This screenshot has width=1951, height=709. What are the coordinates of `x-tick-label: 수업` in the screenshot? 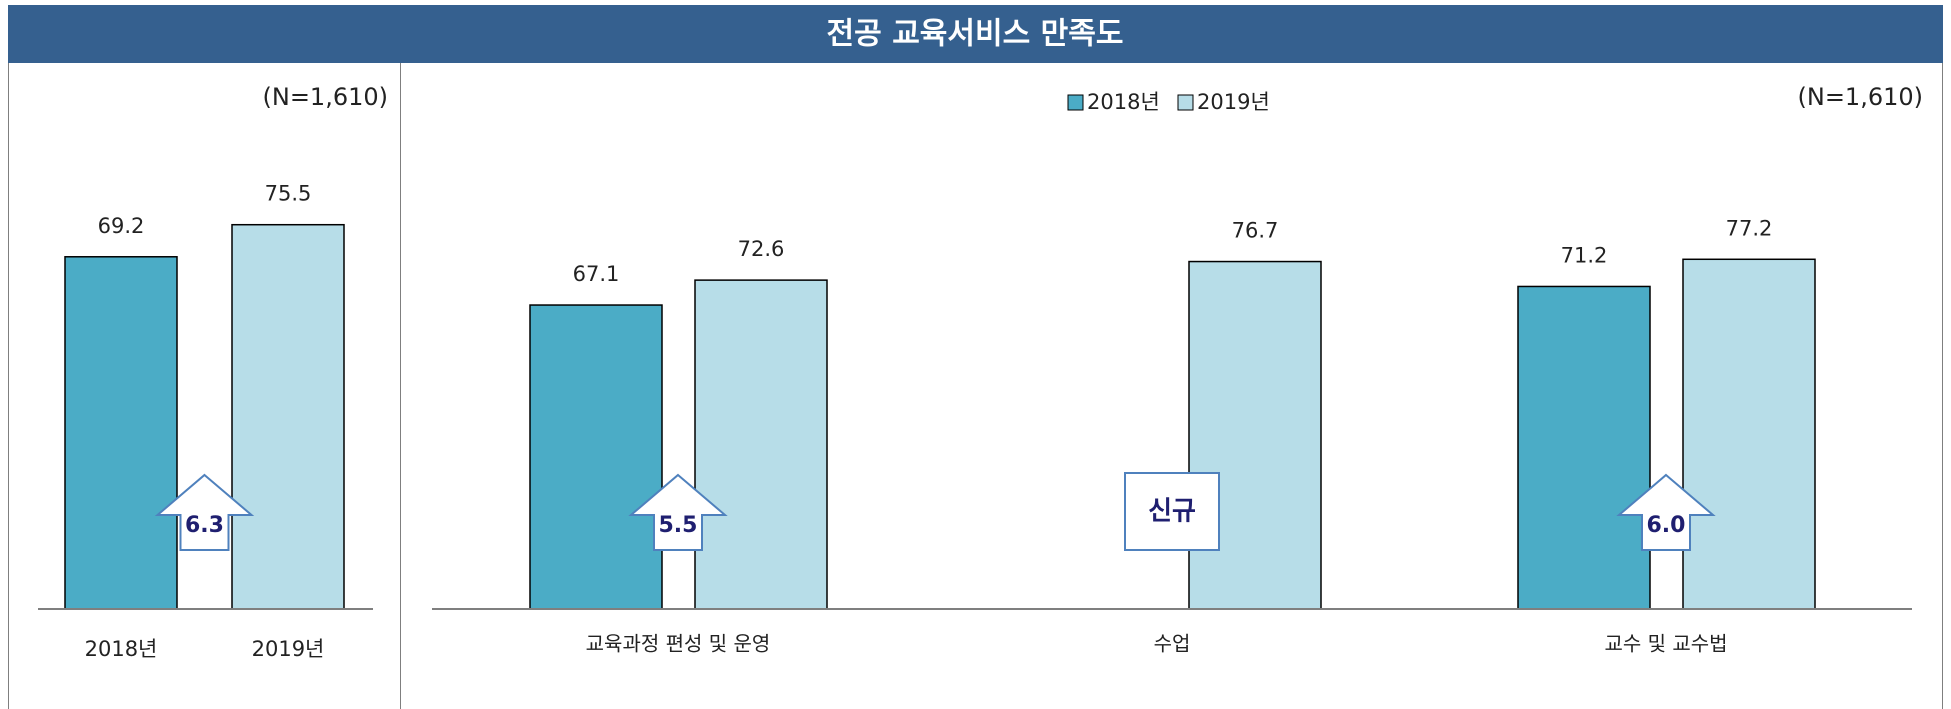 It's located at (1172, 644).